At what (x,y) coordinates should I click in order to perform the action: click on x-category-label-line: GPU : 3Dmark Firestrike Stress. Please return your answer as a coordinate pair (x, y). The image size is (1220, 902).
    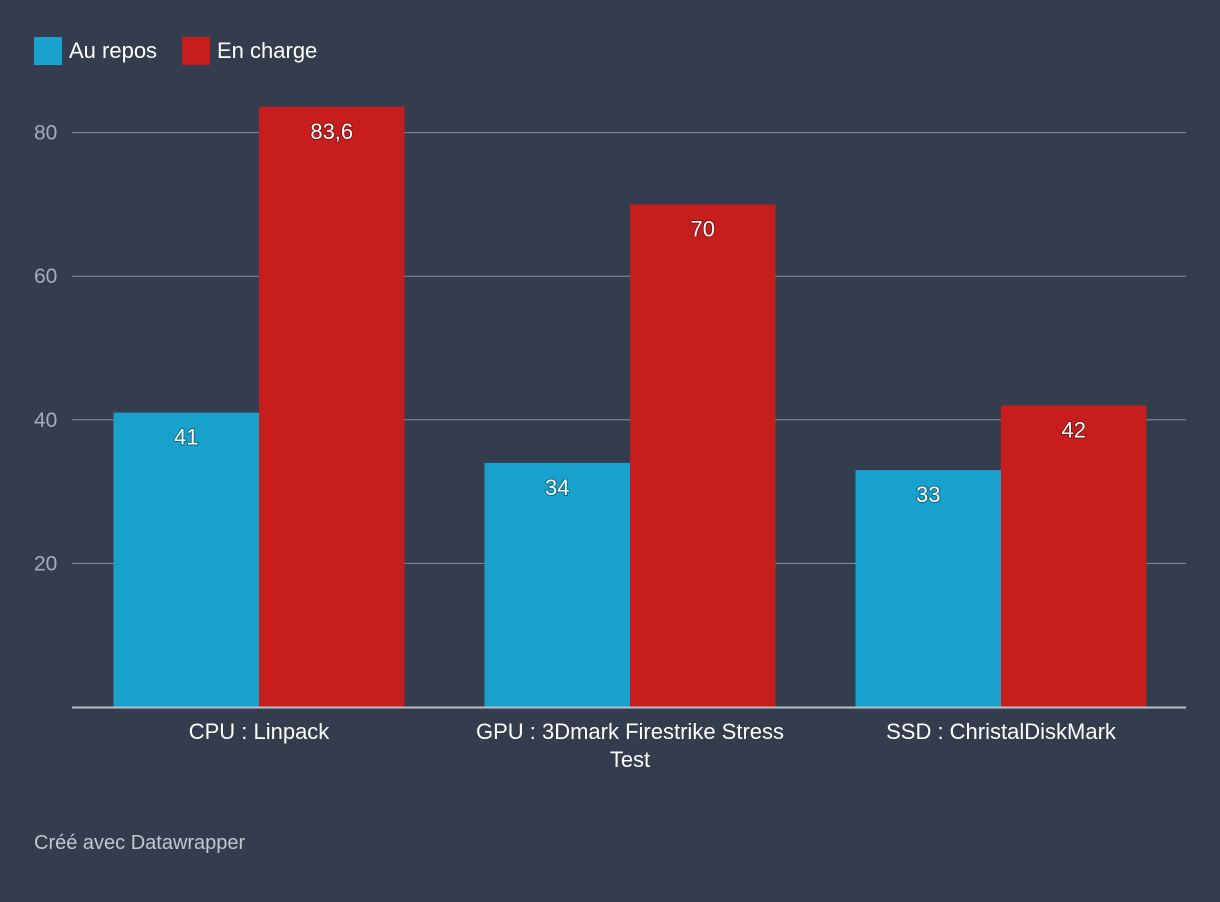
    Looking at the image, I should click on (630, 731).